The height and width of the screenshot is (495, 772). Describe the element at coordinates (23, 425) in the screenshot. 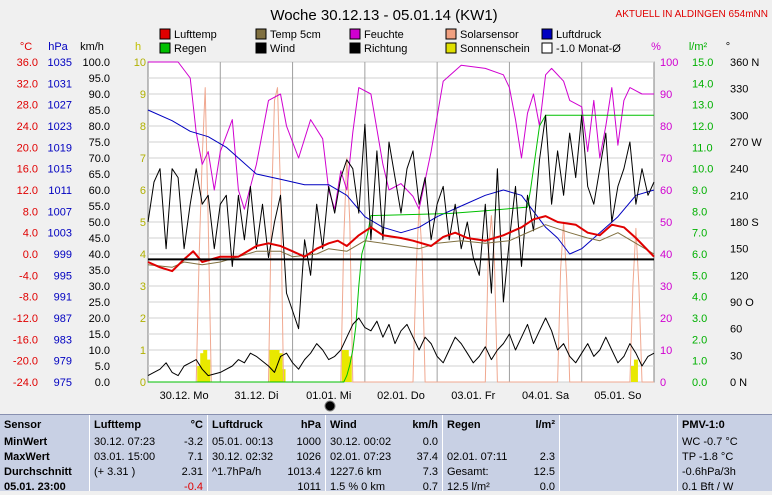

I see `sensor-header: Sensor` at that location.